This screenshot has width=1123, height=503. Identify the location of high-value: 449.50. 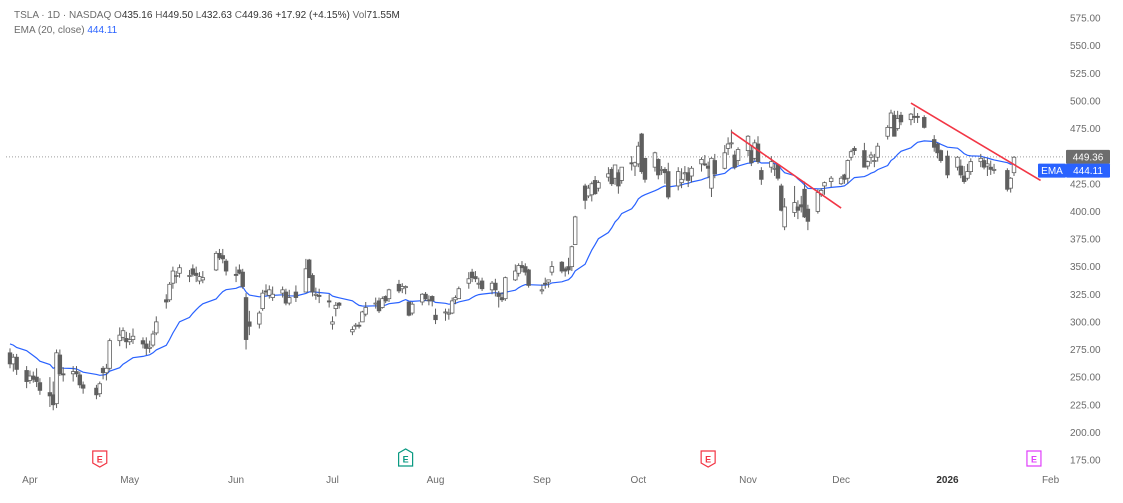
(178, 15).